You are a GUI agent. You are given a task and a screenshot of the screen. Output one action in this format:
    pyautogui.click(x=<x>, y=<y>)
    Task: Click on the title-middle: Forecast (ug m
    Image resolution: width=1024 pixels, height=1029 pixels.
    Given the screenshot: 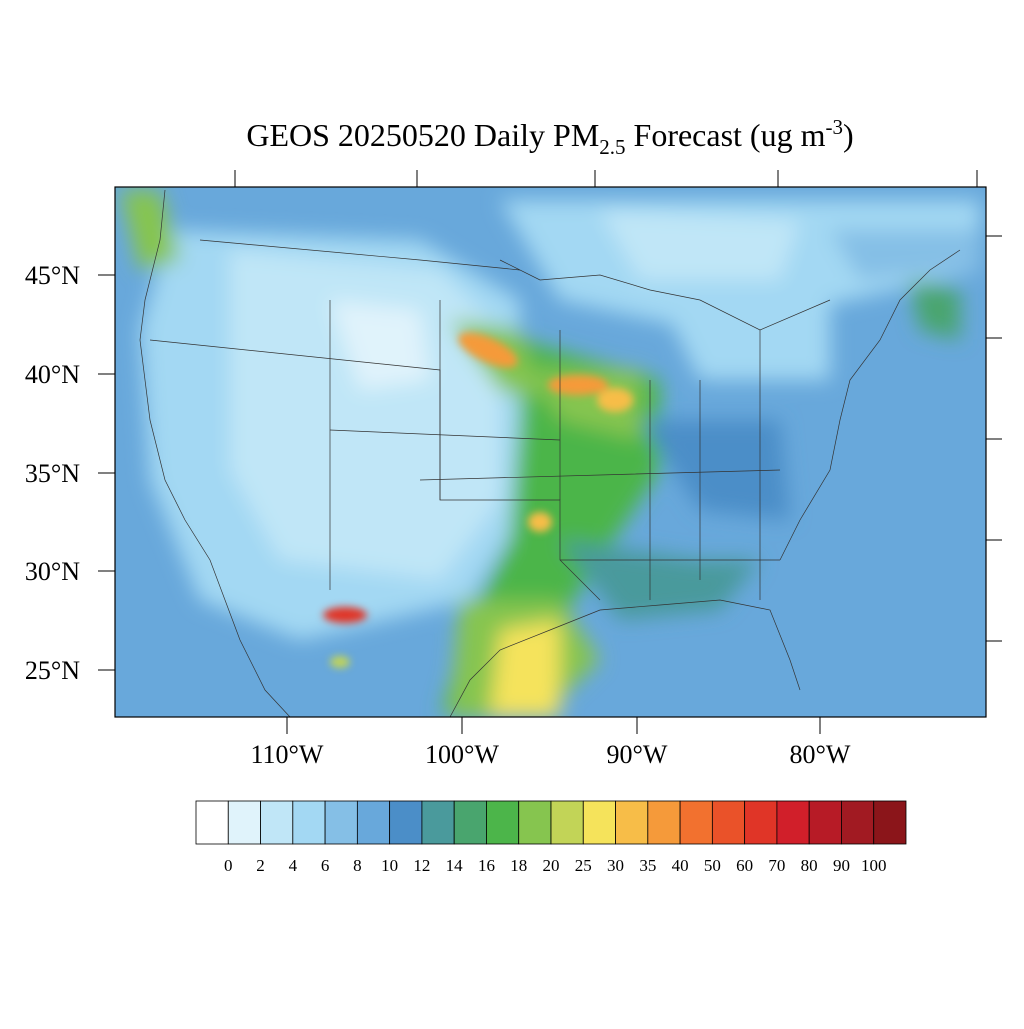 What is the action you would take?
    pyautogui.click(x=726, y=135)
    